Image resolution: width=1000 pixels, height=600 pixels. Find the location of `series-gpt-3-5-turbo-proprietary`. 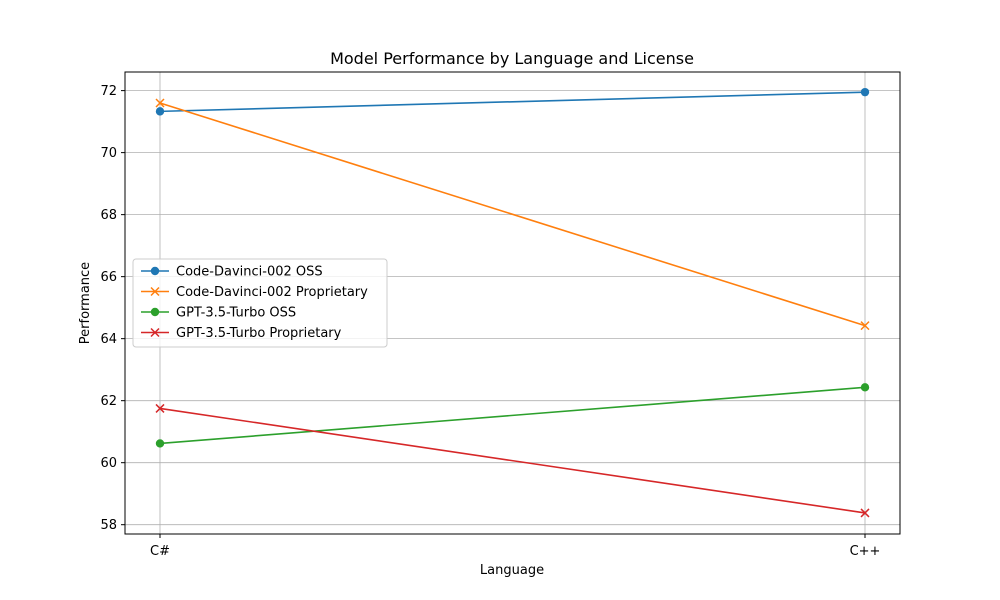

series-gpt-3-5-turbo-proprietary is located at coordinates (512, 460).